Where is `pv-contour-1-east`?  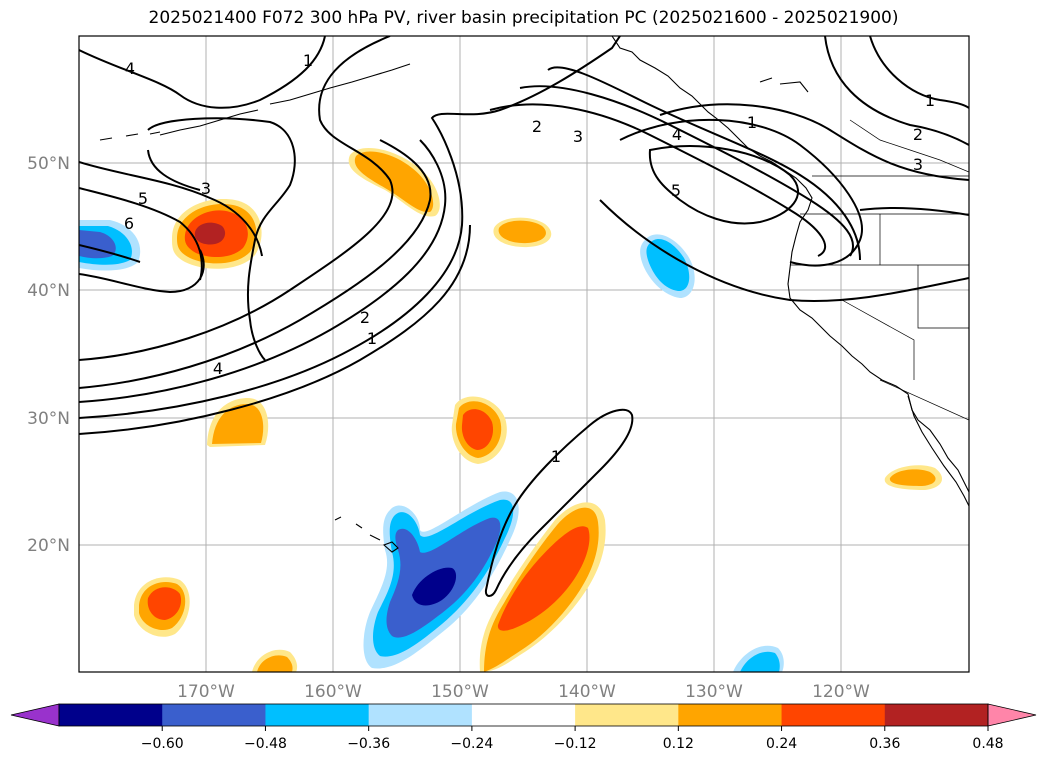 pv-contour-1-east is located at coordinates (814, 142).